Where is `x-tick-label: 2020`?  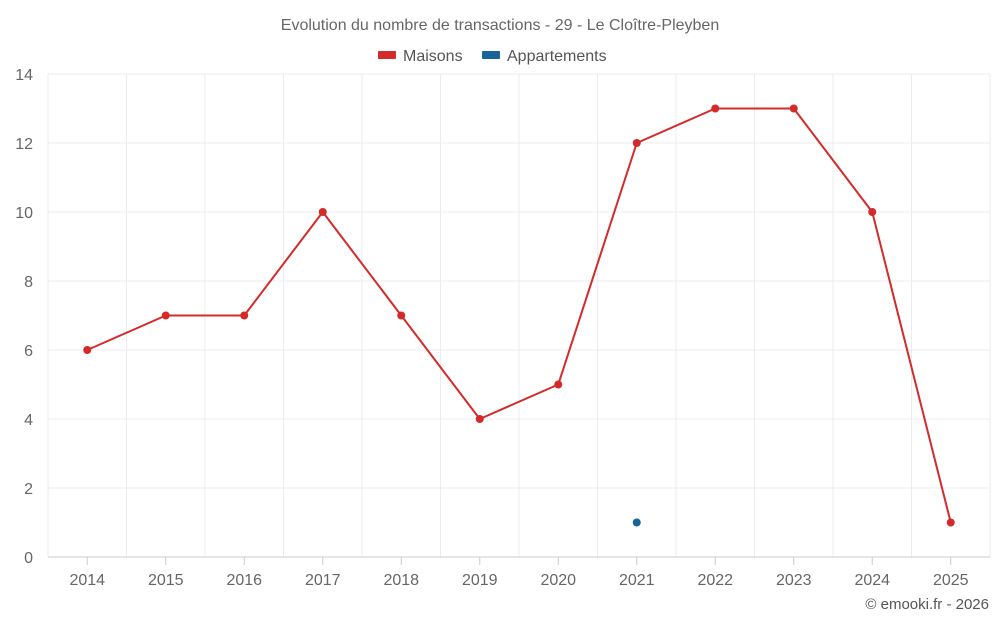
x-tick-label: 2020 is located at coordinates (558, 580).